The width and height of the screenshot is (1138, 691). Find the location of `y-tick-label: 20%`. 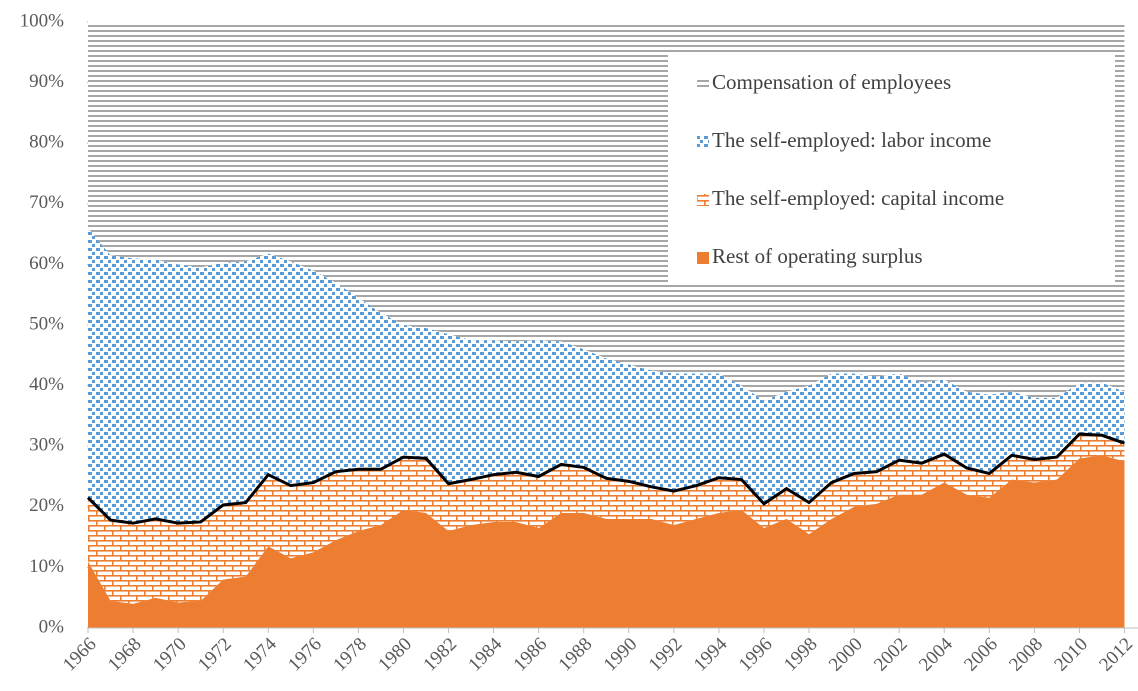

y-tick-label: 20% is located at coordinates (46, 505).